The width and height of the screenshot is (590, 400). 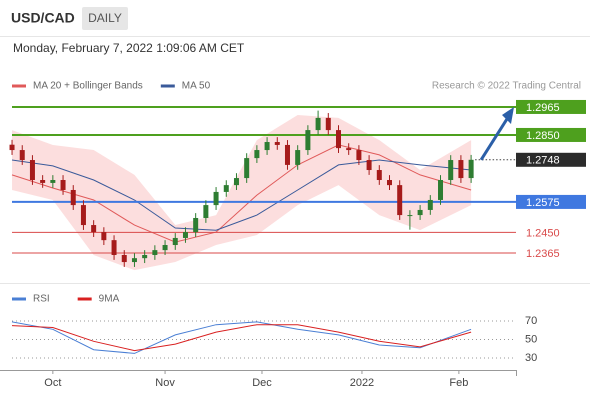 I want to click on level-label: 1.2965, so click(x=543, y=108).